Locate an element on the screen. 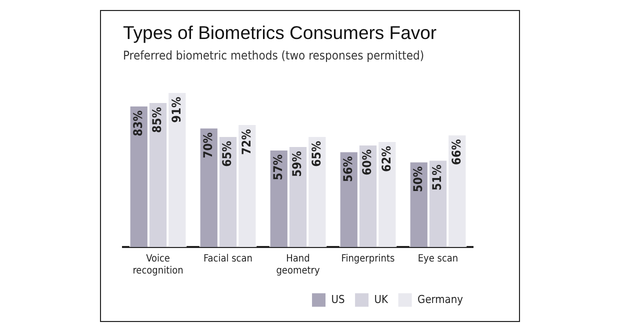 This screenshot has width=620, height=332. legend-label: US is located at coordinates (338, 299).